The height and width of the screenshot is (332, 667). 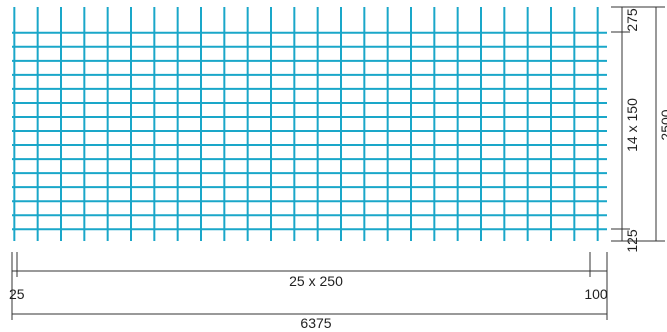 I want to click on label-right-spacing: 14 x 150, so click(x=632, y=125).